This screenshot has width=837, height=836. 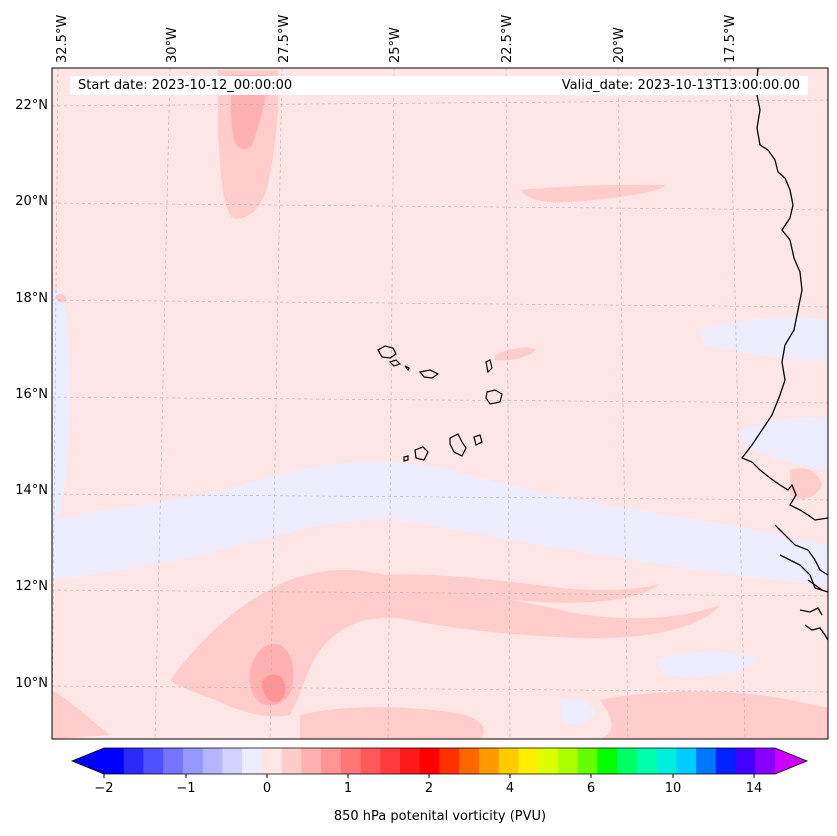 What do you see at coordinates (429, 788) in the screenshot?
I see `cb-tick-2: 2` at bounding box center [429, 788].